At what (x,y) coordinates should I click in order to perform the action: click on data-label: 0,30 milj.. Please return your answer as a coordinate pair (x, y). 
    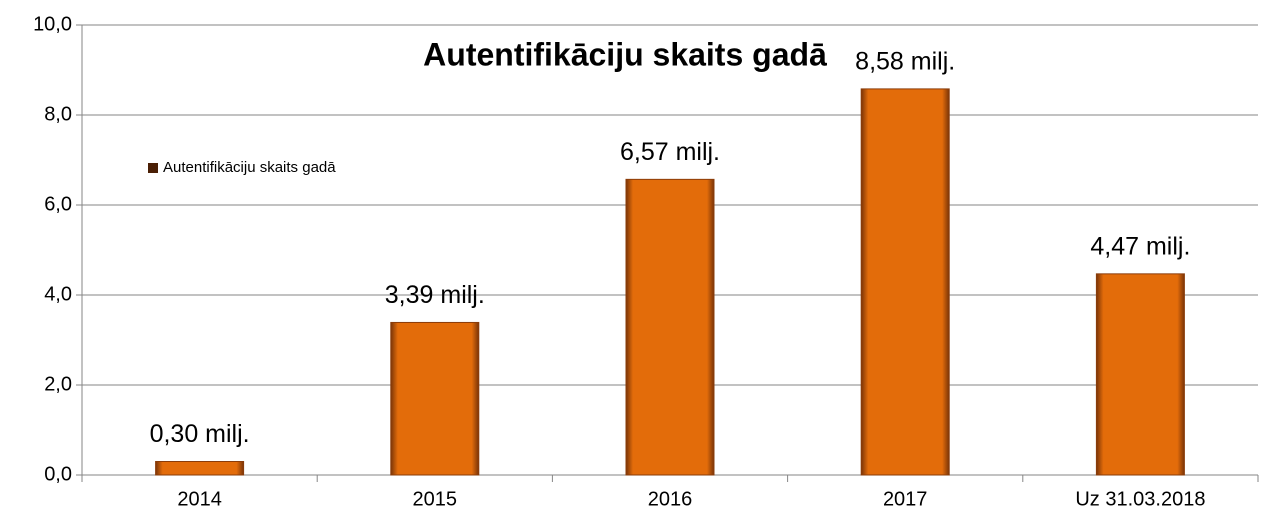
    Looking at the image, I should click on (200, 434).